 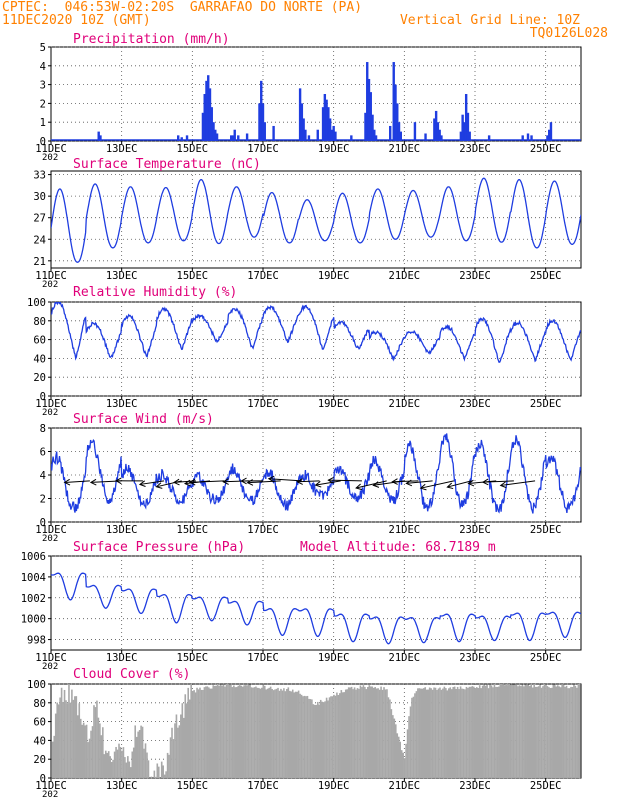 I want to click on rh-xtick-label: 25DEC, so click(x=546, y=404).